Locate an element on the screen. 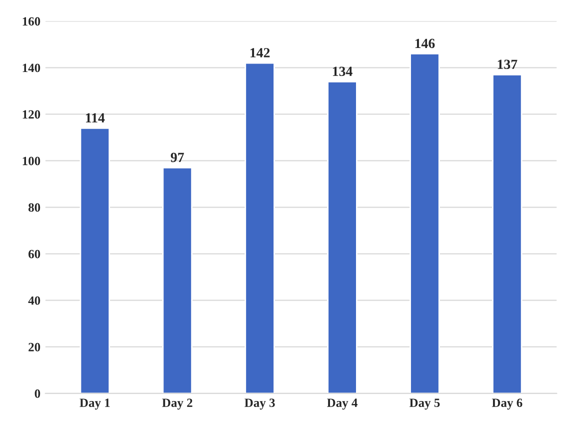  x-tick-label: Day 6 is located at coordinates (507, 404).